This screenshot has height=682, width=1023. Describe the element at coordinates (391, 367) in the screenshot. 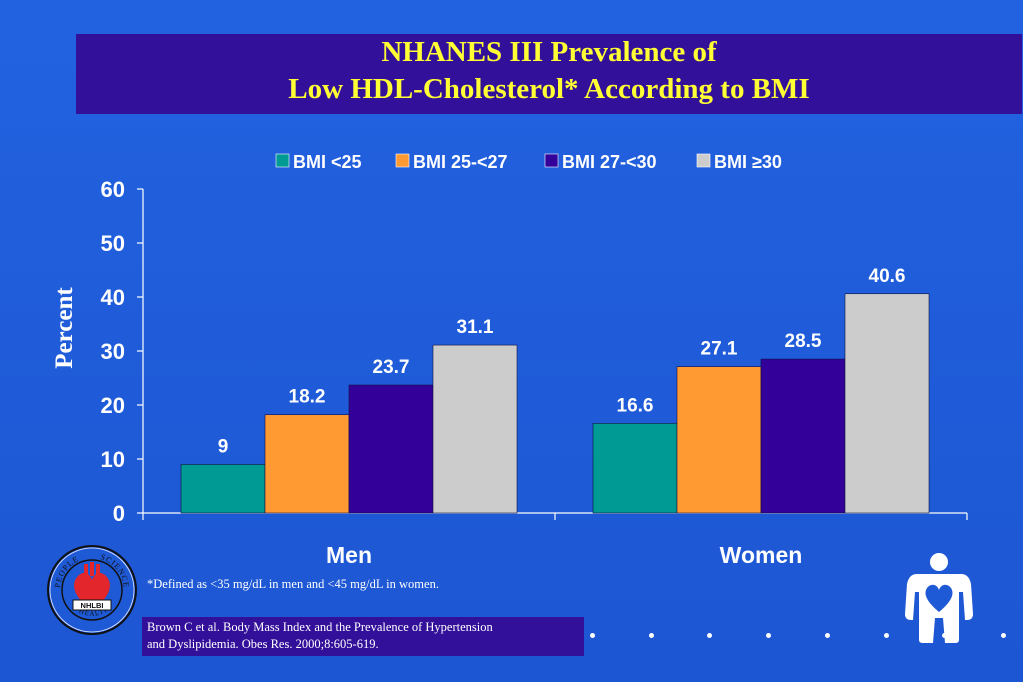

I see `bar-value-label: 23.7` at that location.